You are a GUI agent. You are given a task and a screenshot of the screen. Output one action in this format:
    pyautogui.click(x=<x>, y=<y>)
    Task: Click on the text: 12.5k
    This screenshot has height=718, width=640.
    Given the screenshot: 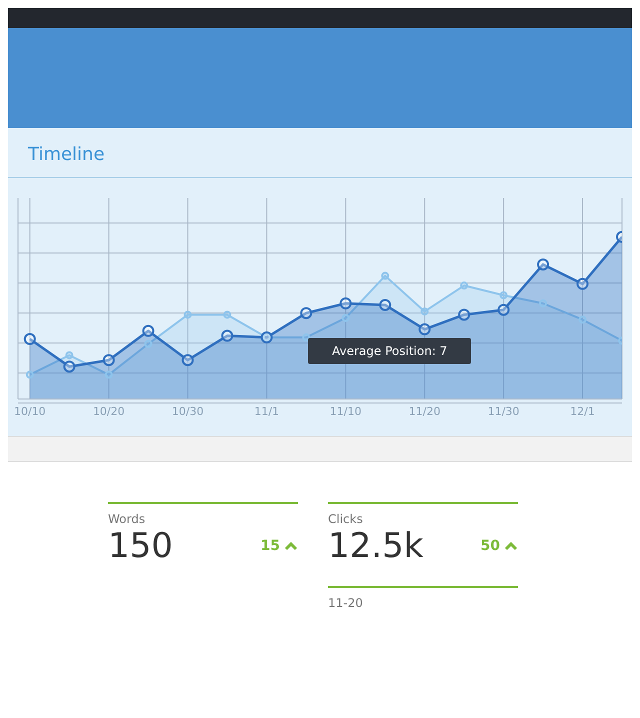 What is the action you would take?
    pyautogui.click(x=376, y=546)
    